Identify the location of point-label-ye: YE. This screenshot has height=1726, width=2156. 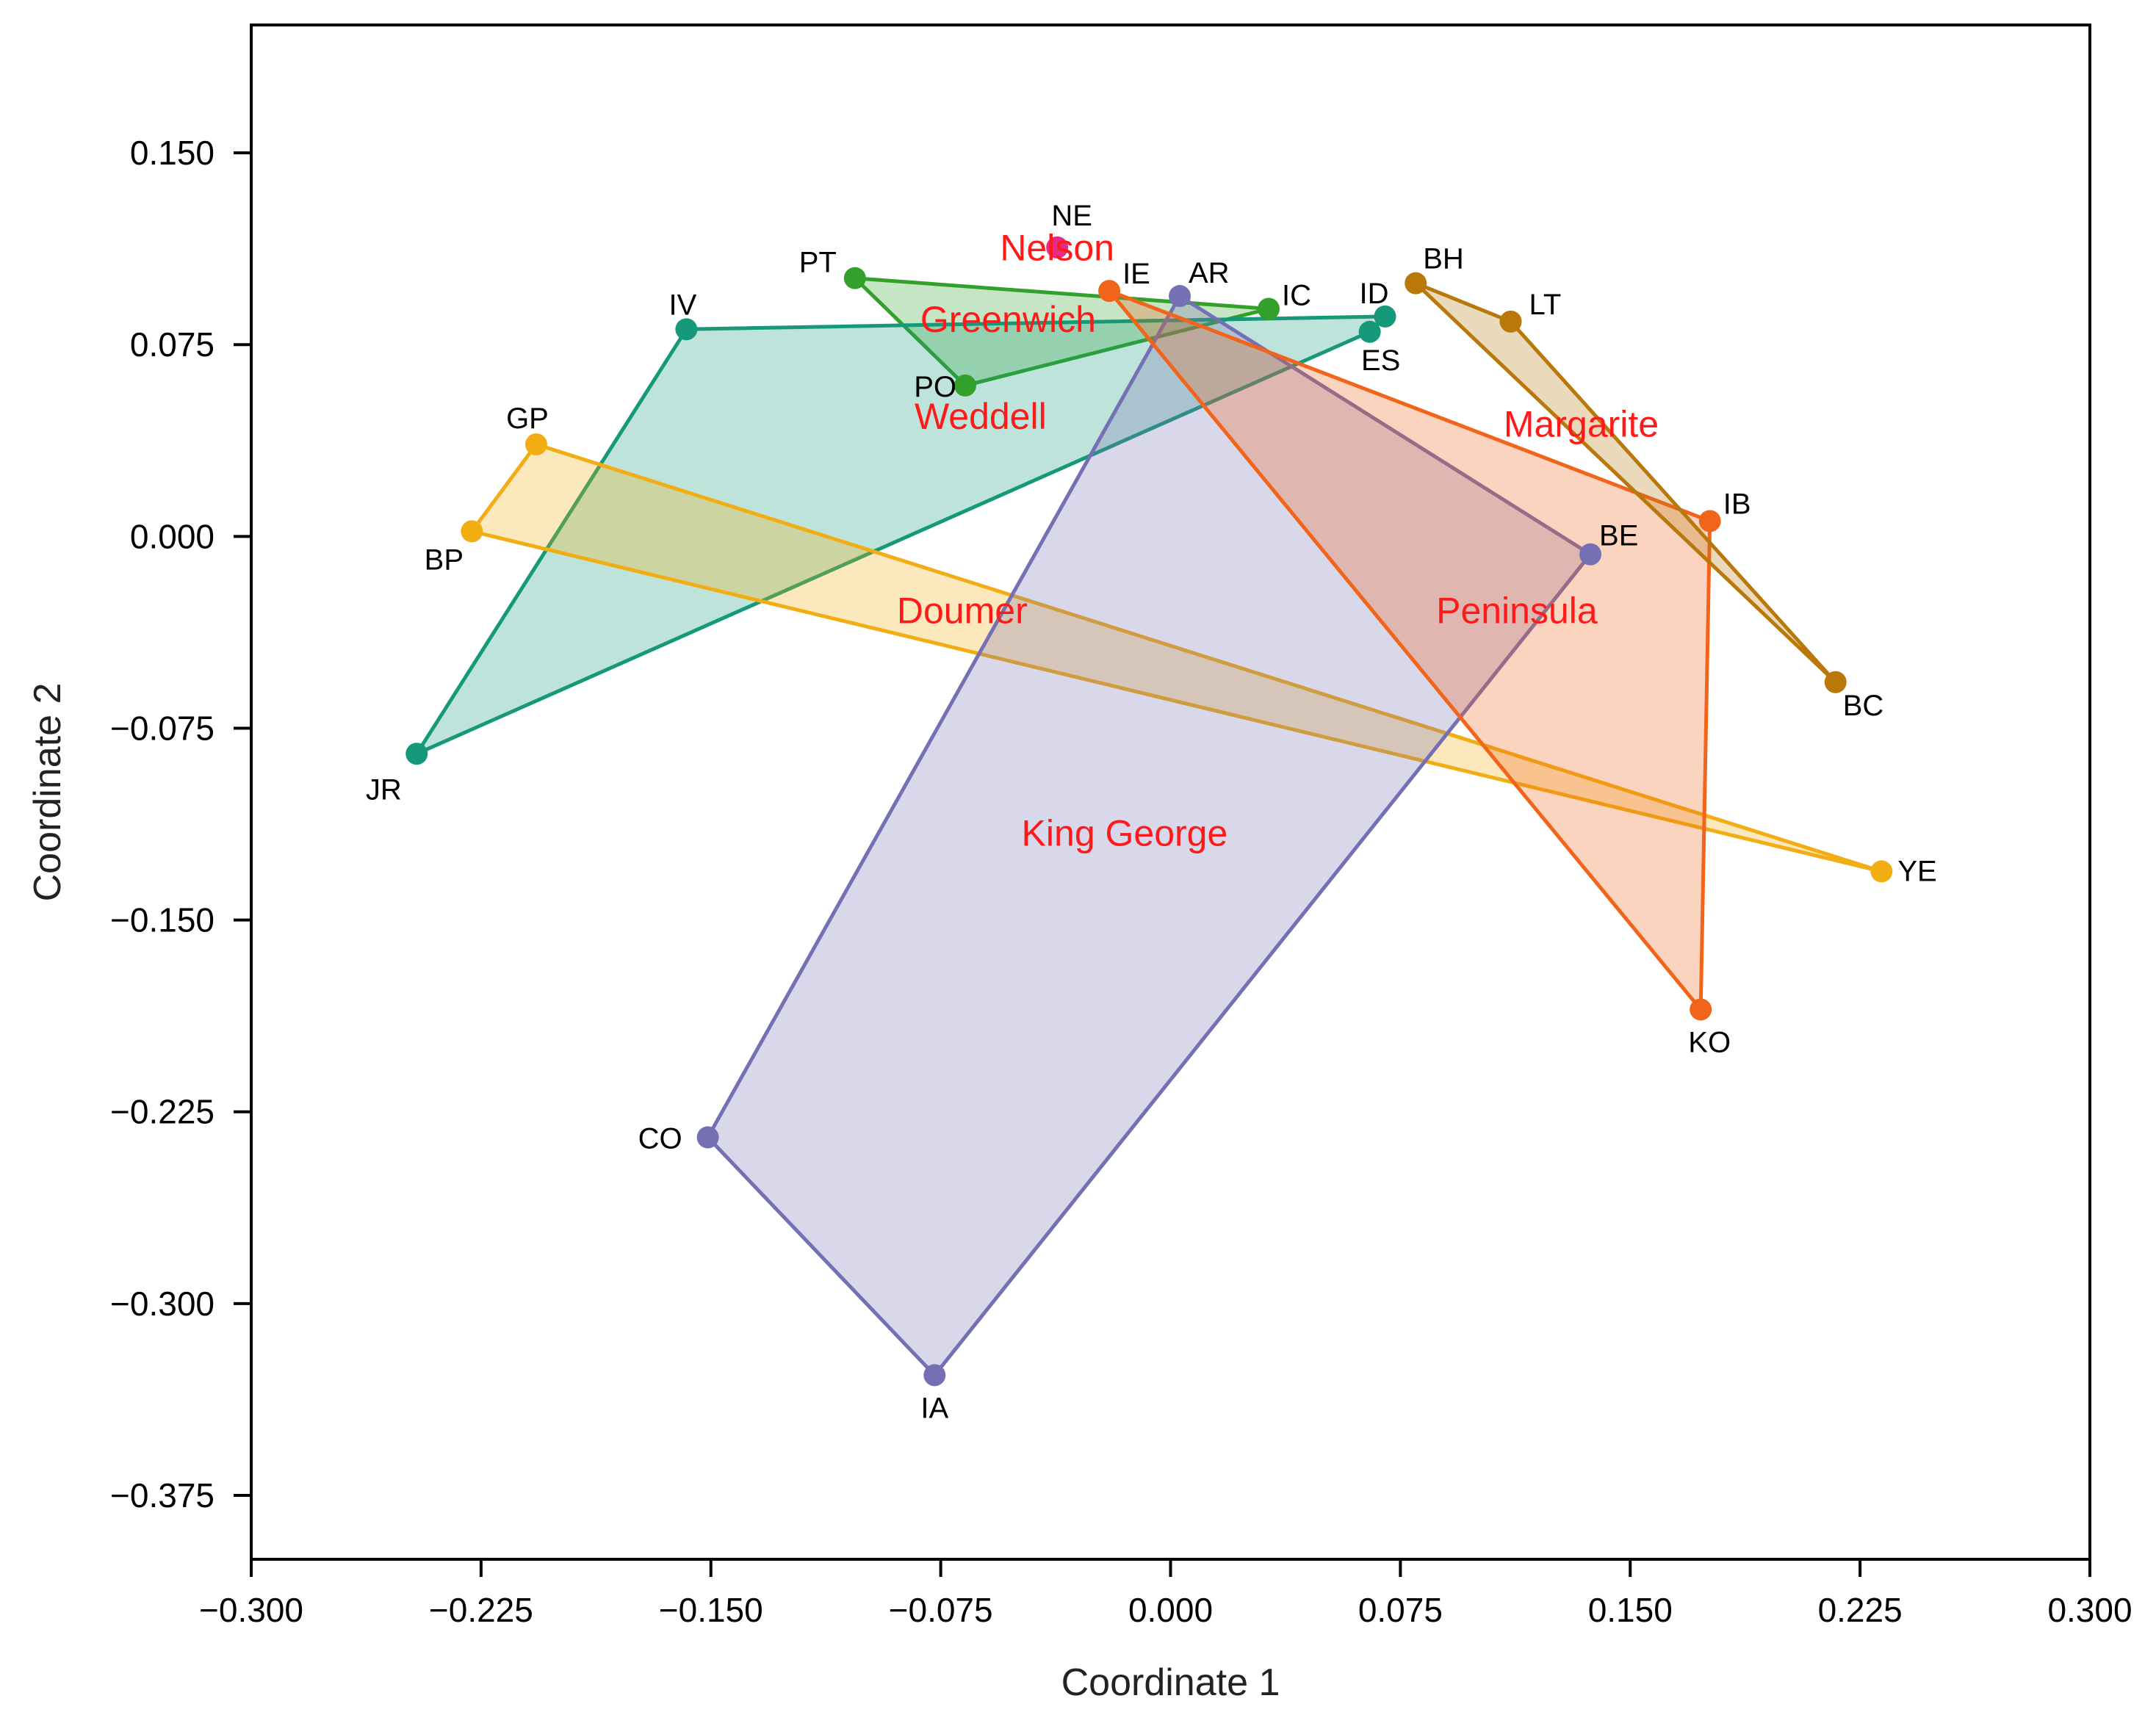
(1916, 871).